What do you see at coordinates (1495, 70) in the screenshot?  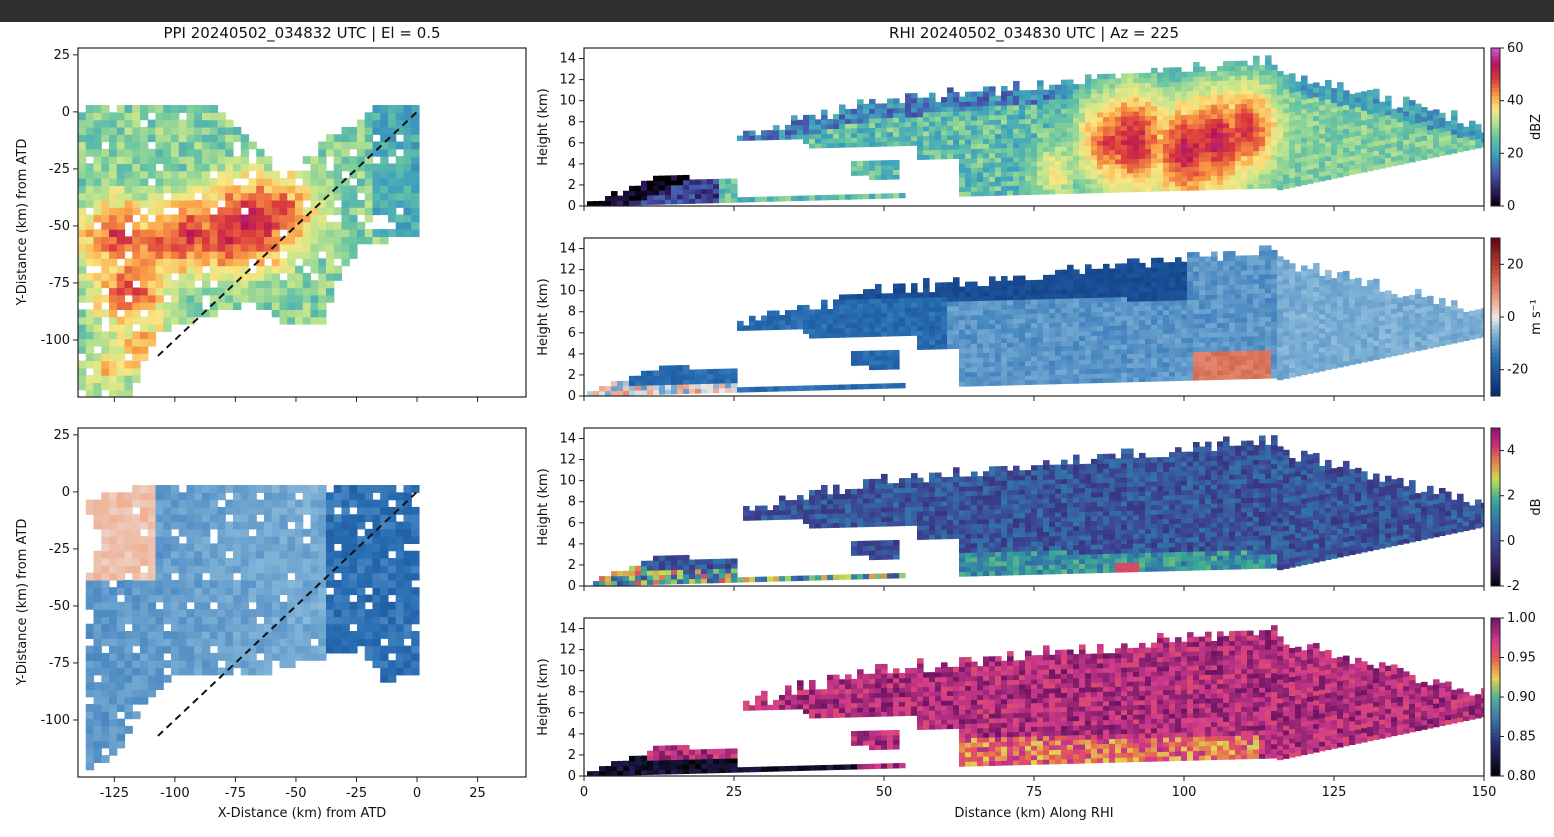 I see `colorbar-step` at bounding box center [1495, 70].